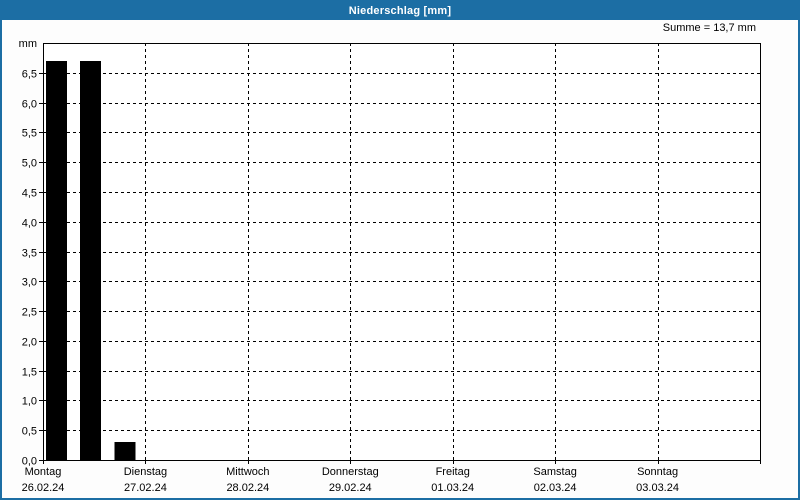 The width and height of the screenshot is (800, 500). I want to click on day-name-label: Samstag, so click(554, 472).